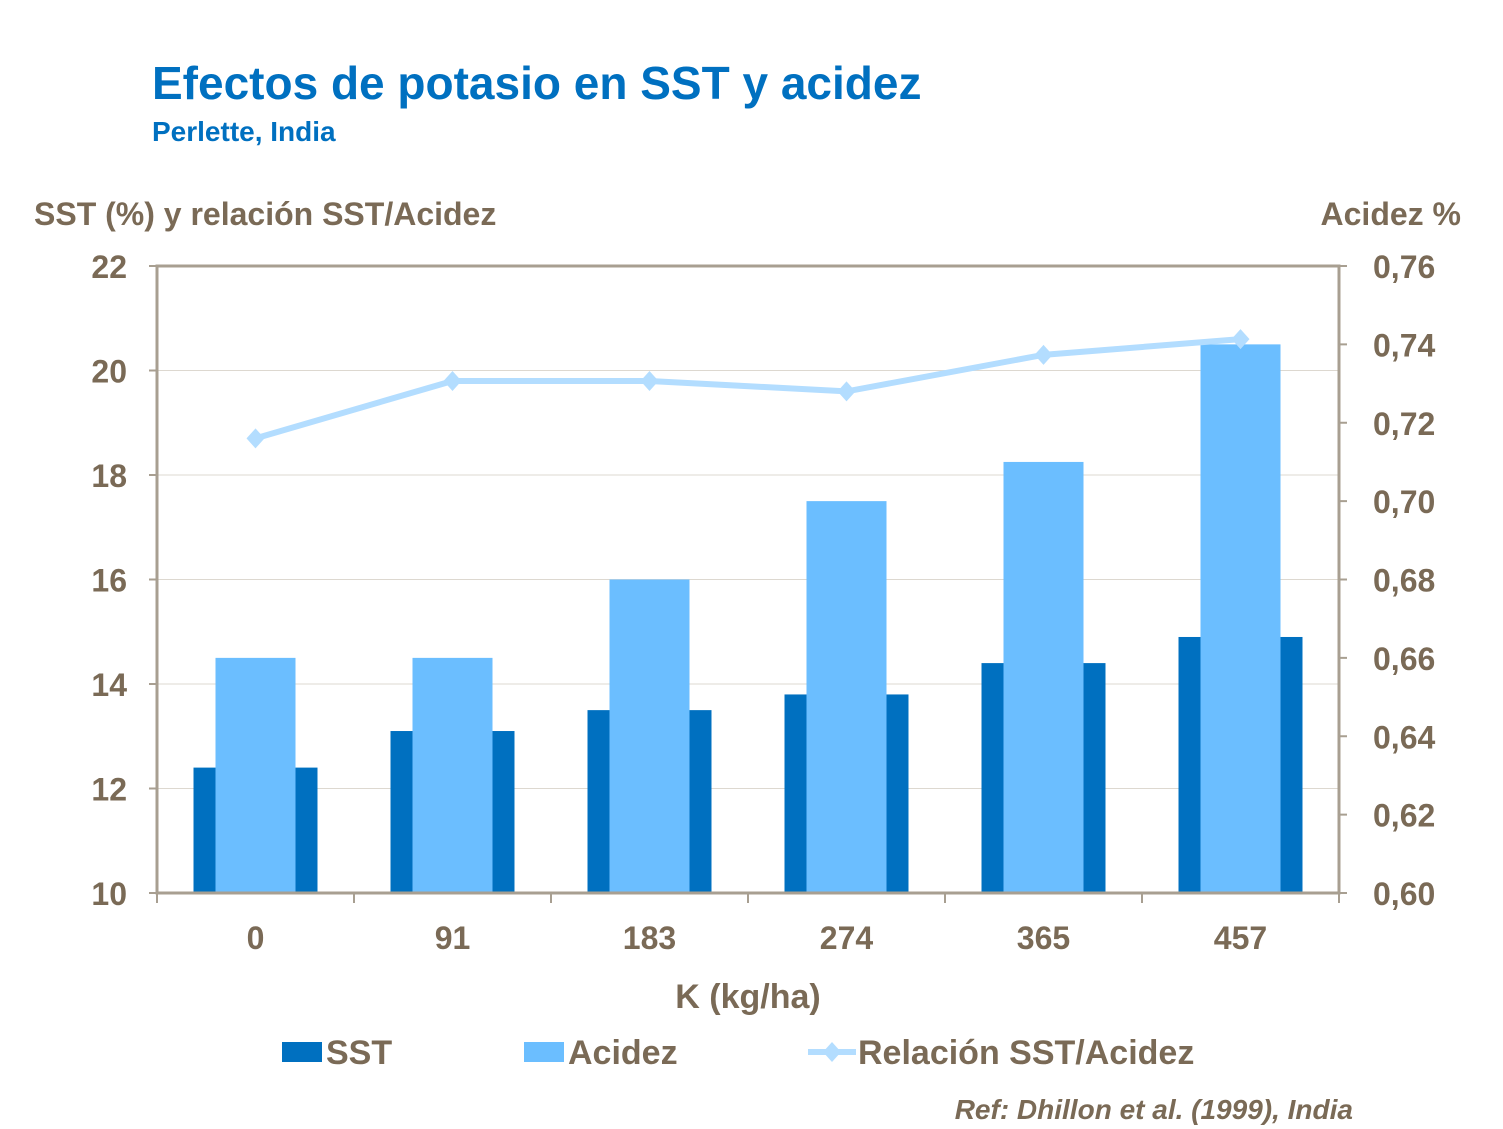 This screenshot has height=1129, width=1503. Describe the element at coordinates (1404, 267) in the screenshot. I see `y-tick-label-right: 0,76` at that location.